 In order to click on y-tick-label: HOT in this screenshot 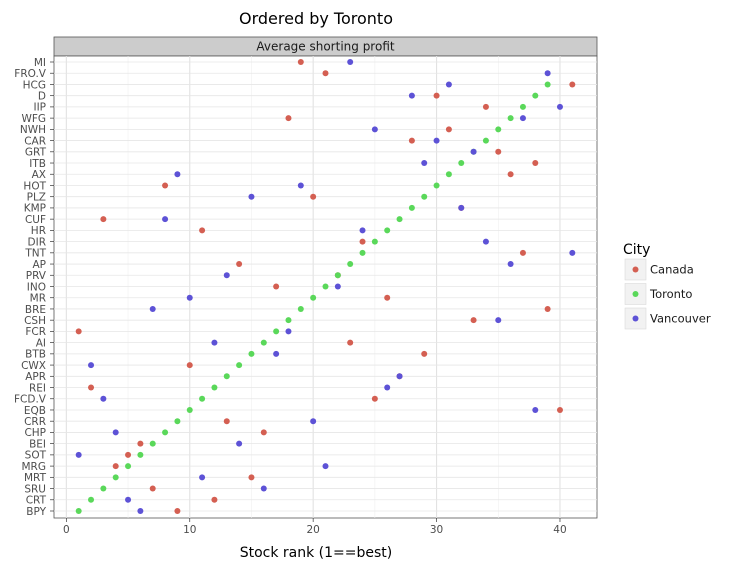, I will do `click(34, 186)`.